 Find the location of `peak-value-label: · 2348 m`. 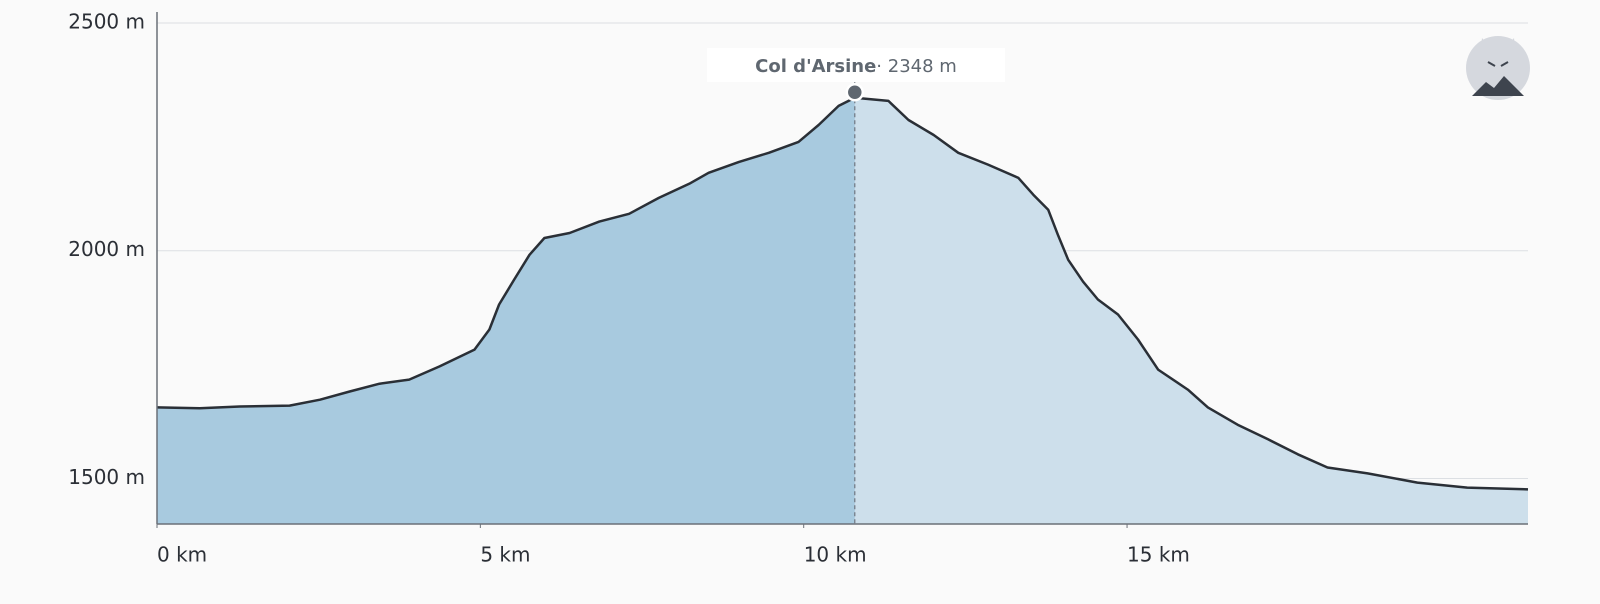

peak-value-label: · 2348 m is located at coordinates (916, 66).